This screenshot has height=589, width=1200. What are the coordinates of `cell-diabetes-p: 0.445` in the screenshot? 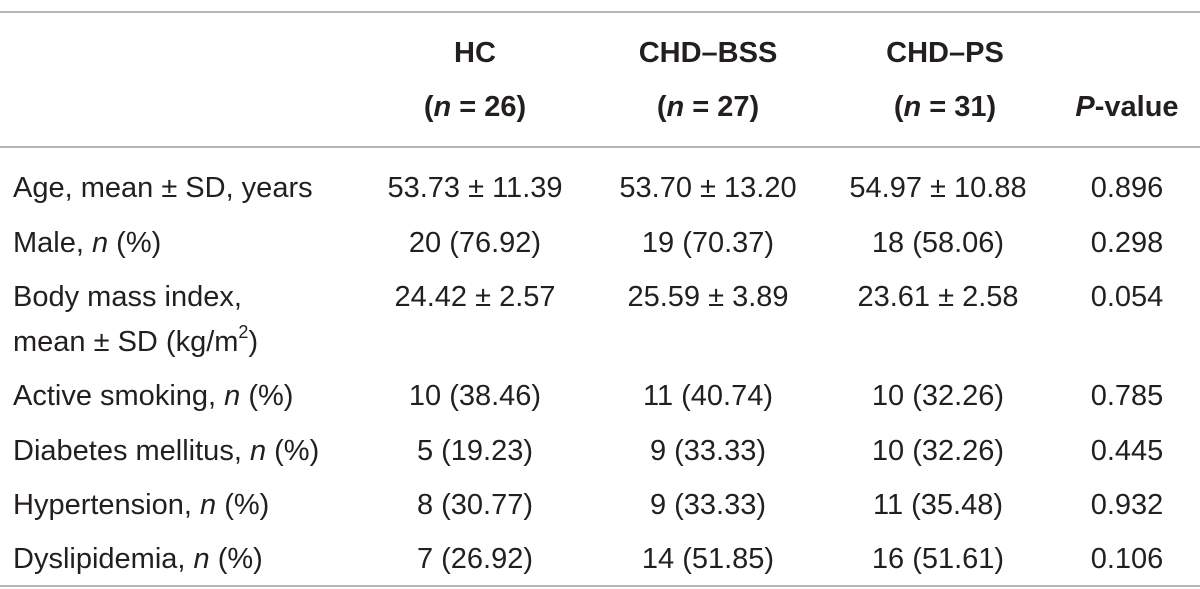 It's located at (1127, 451).